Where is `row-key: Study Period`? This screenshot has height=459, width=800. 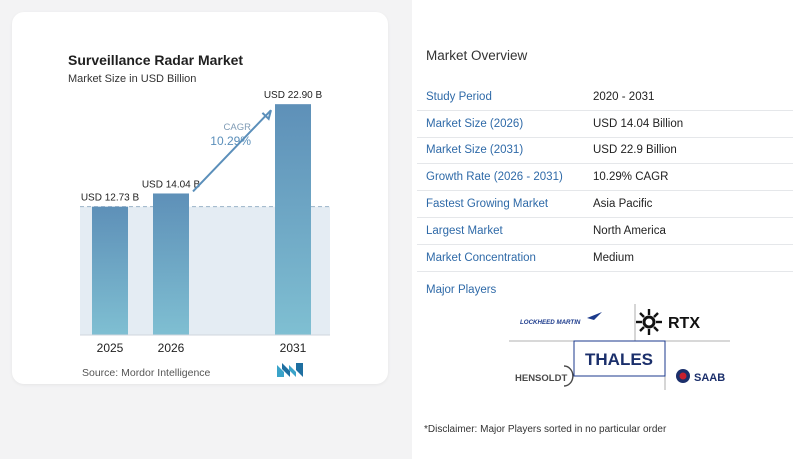 row-key: Study Period is located at coordinates (459, 96).